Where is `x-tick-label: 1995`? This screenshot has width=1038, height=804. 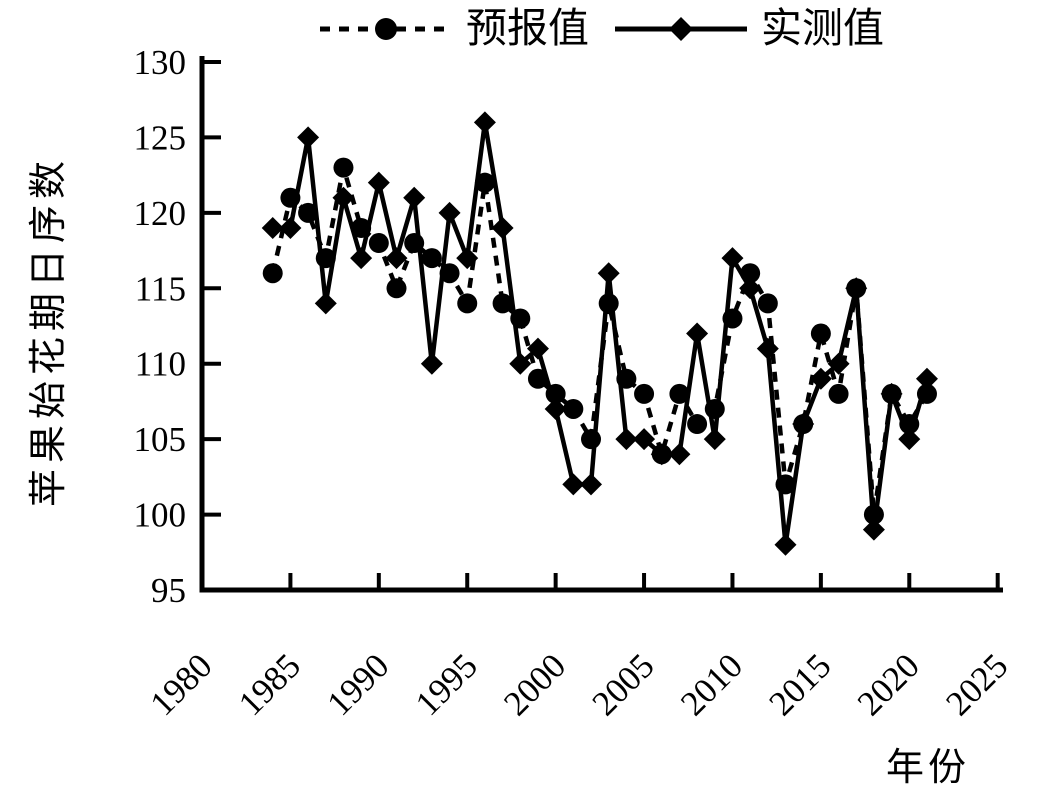 x-tick-label: 1995 is located at coordinates (446, 684).